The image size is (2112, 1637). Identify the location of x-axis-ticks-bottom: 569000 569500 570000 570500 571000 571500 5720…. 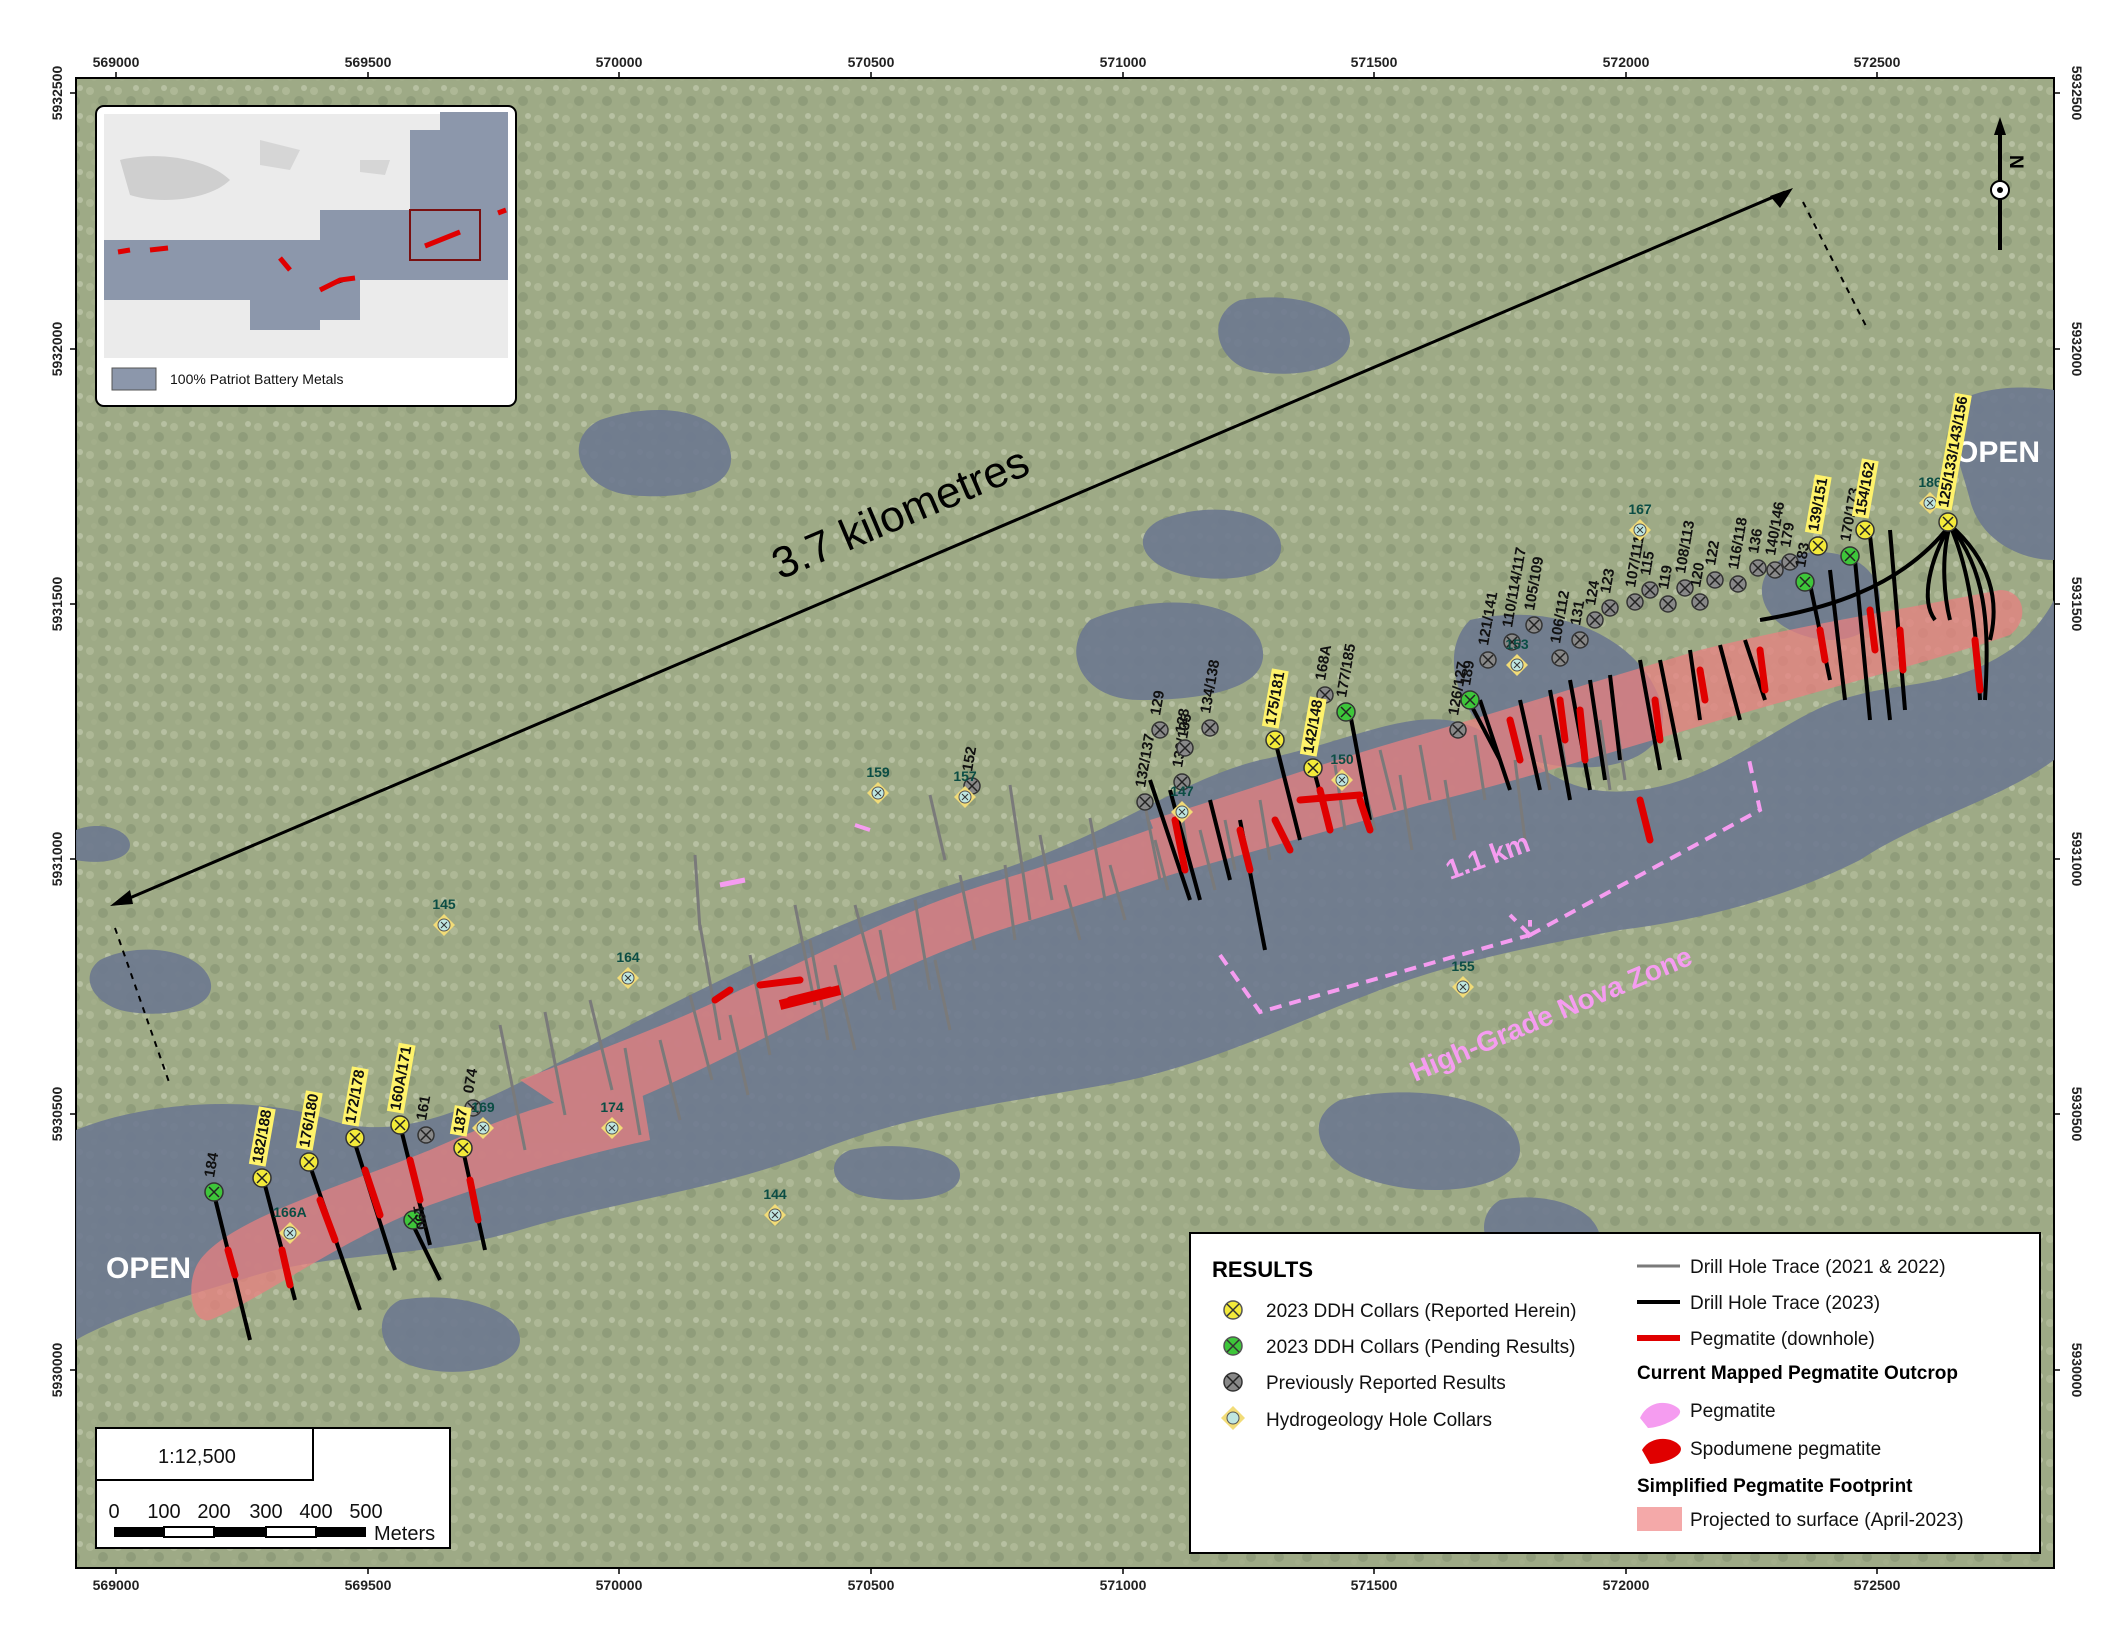
(997, 1580).